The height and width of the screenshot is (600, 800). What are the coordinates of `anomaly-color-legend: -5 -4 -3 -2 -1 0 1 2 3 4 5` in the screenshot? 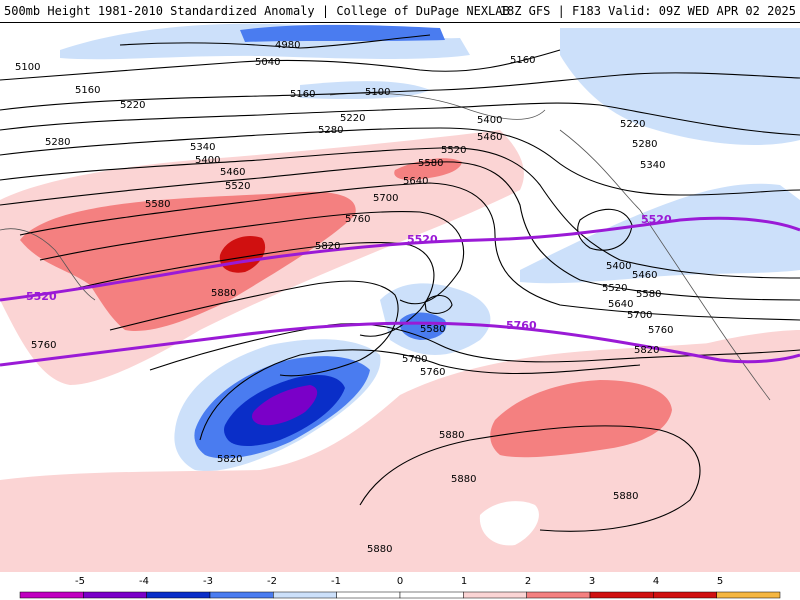 It's located at (400, 586).